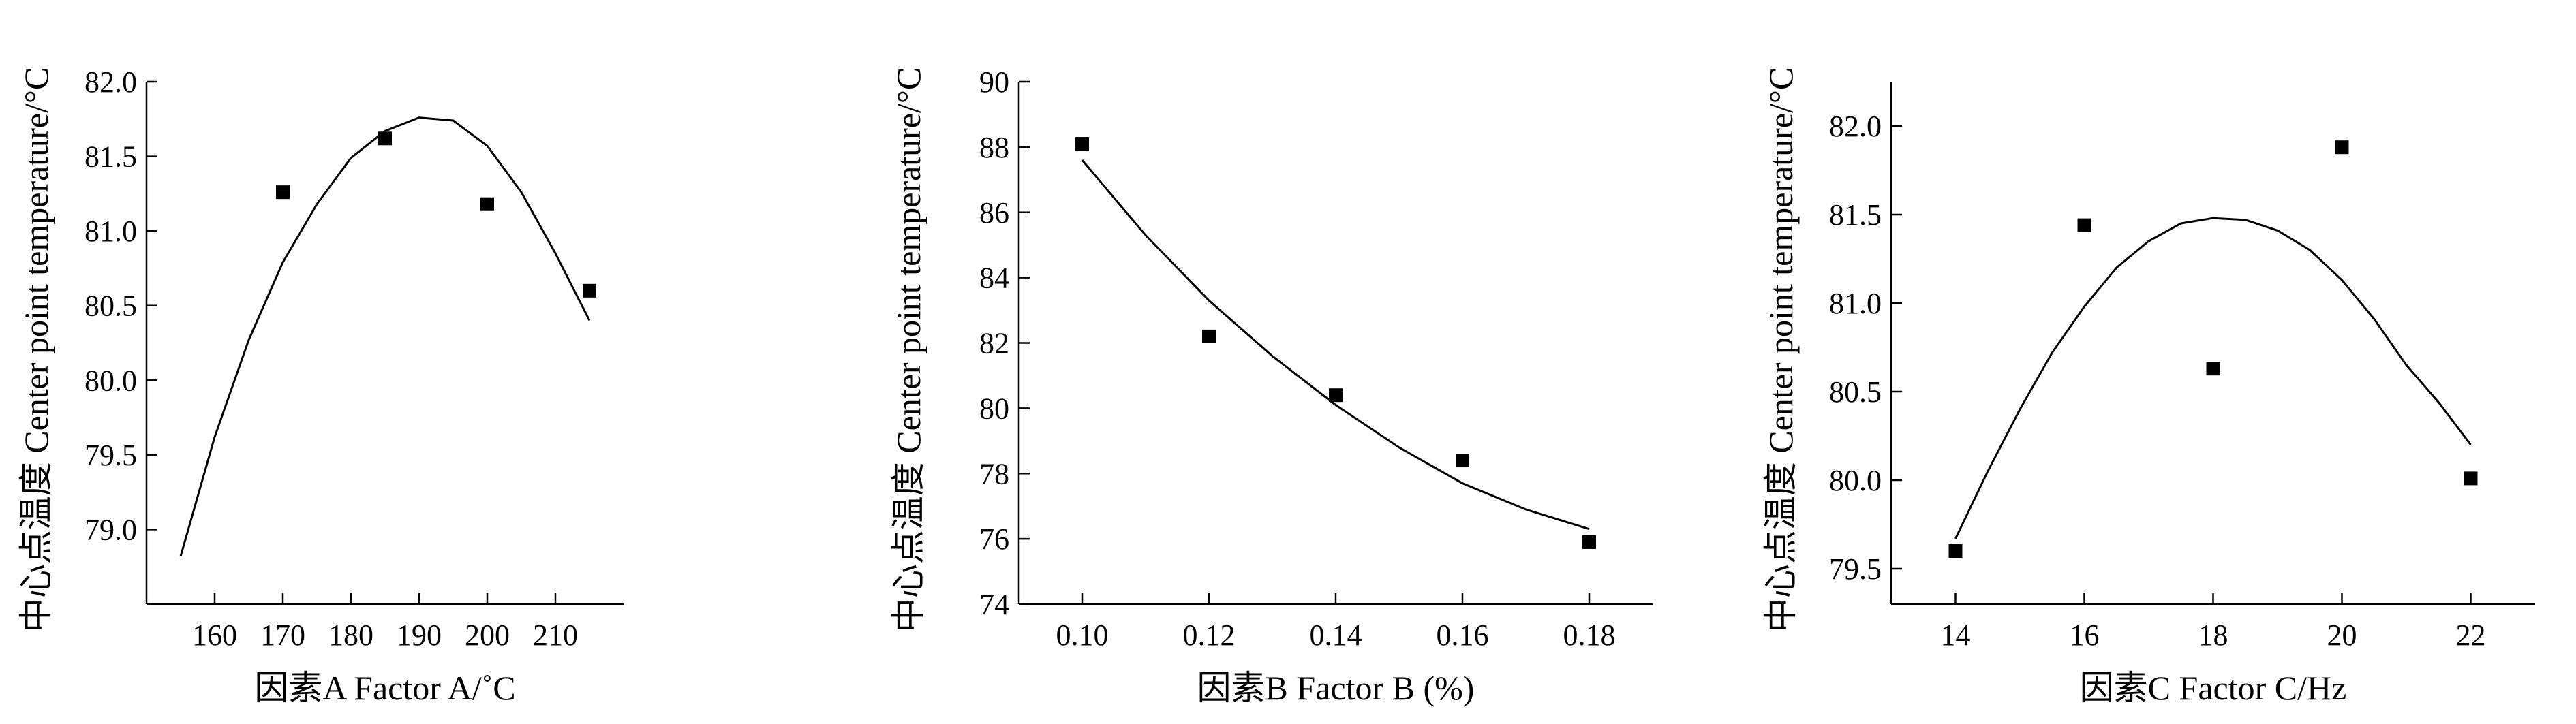  Describe the element at coordinates (994, 473) in the screenshot. I see `y-tick-label: 78` at that location.